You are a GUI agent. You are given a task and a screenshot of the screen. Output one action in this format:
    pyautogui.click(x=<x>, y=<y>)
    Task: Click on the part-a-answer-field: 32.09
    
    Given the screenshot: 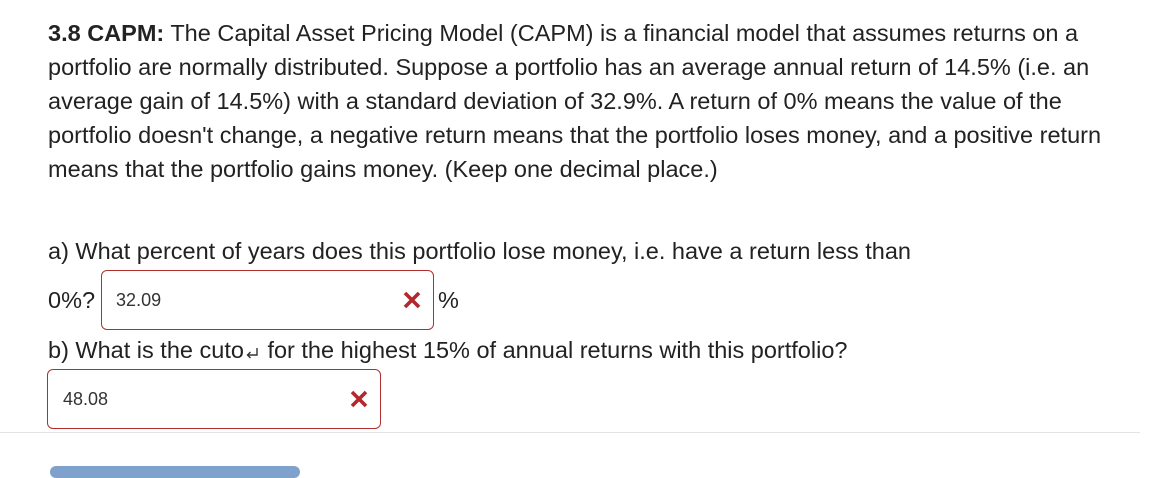 What is the action you would take?
    pyautogui.click(x=268, y=300)
    